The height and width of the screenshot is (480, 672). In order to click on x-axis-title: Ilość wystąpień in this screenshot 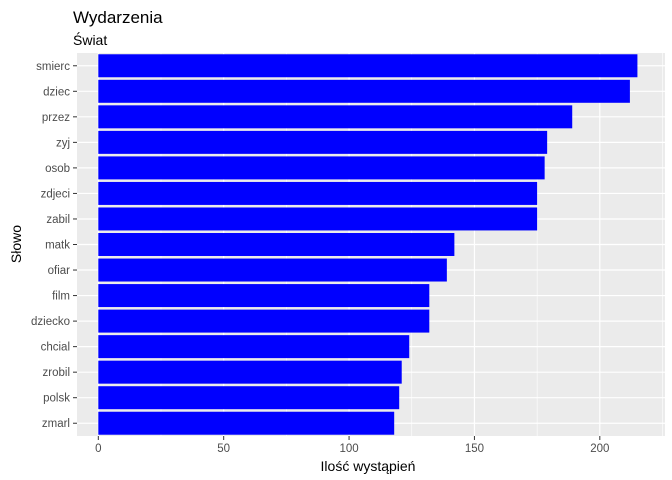, I will do `click(368, 466)`.